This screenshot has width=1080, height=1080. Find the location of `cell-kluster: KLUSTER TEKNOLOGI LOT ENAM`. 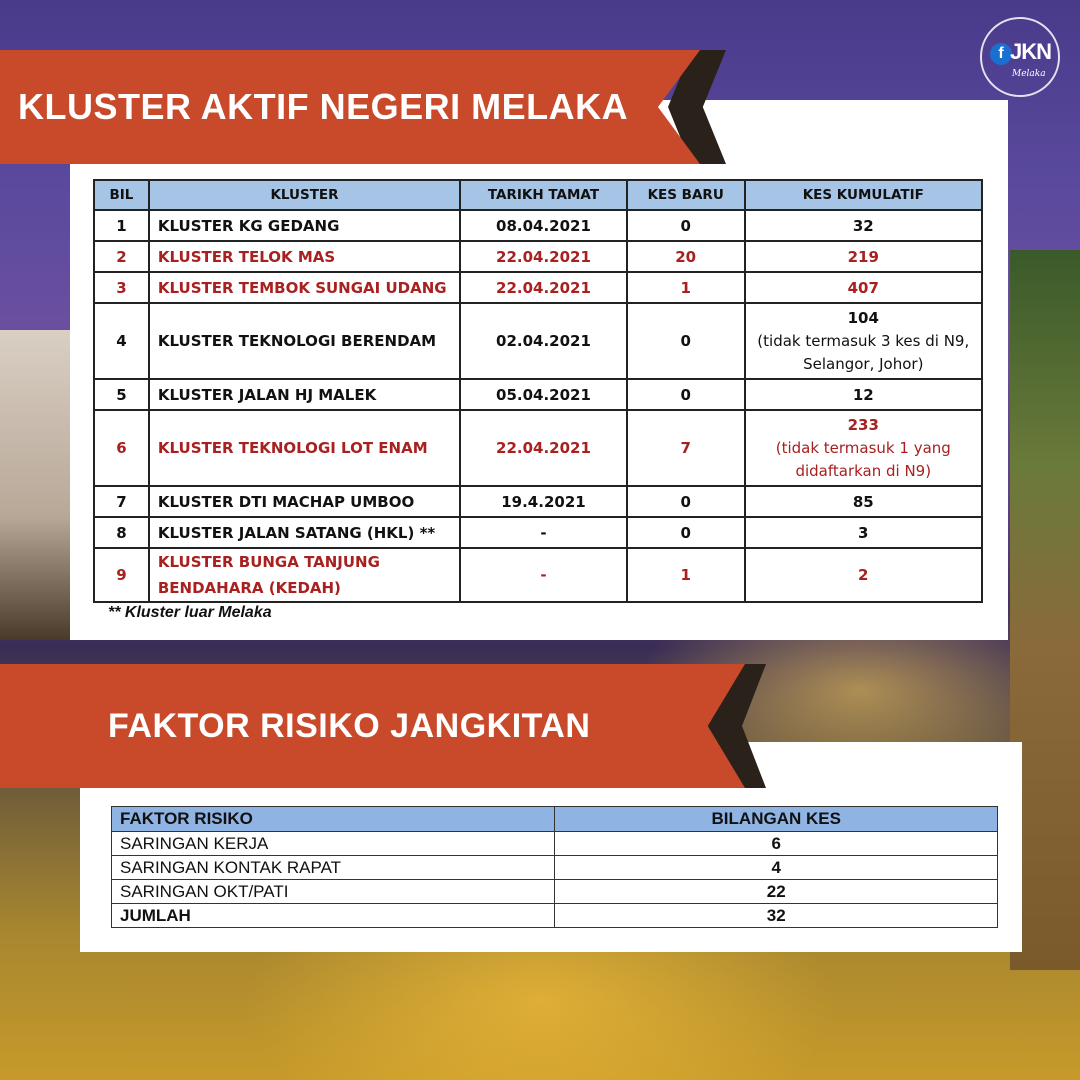

cell-kluster: KLUSTER TEKNOLOGI LOT ENAM is located at coordinates (304, 448).